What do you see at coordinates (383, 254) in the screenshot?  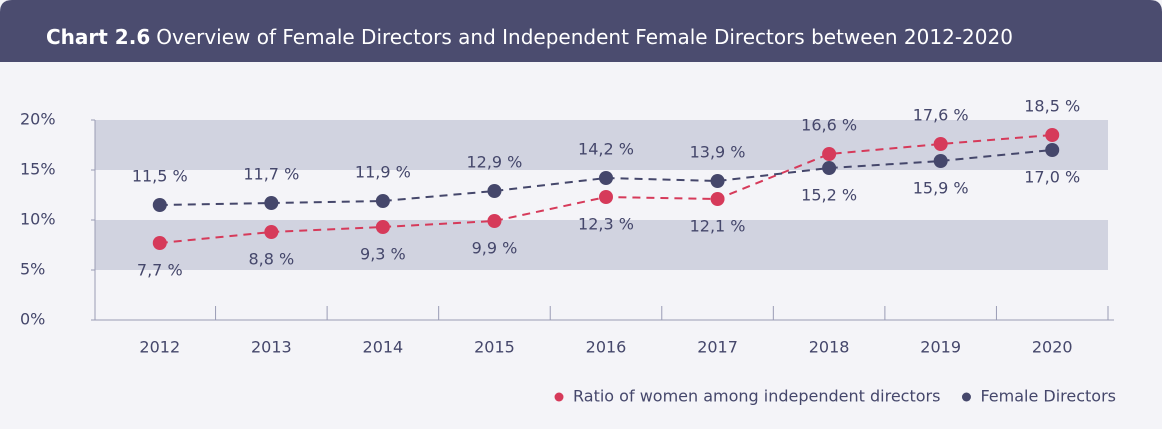 I see `data-label: 9,3 %` at bounding box center [383, 254].